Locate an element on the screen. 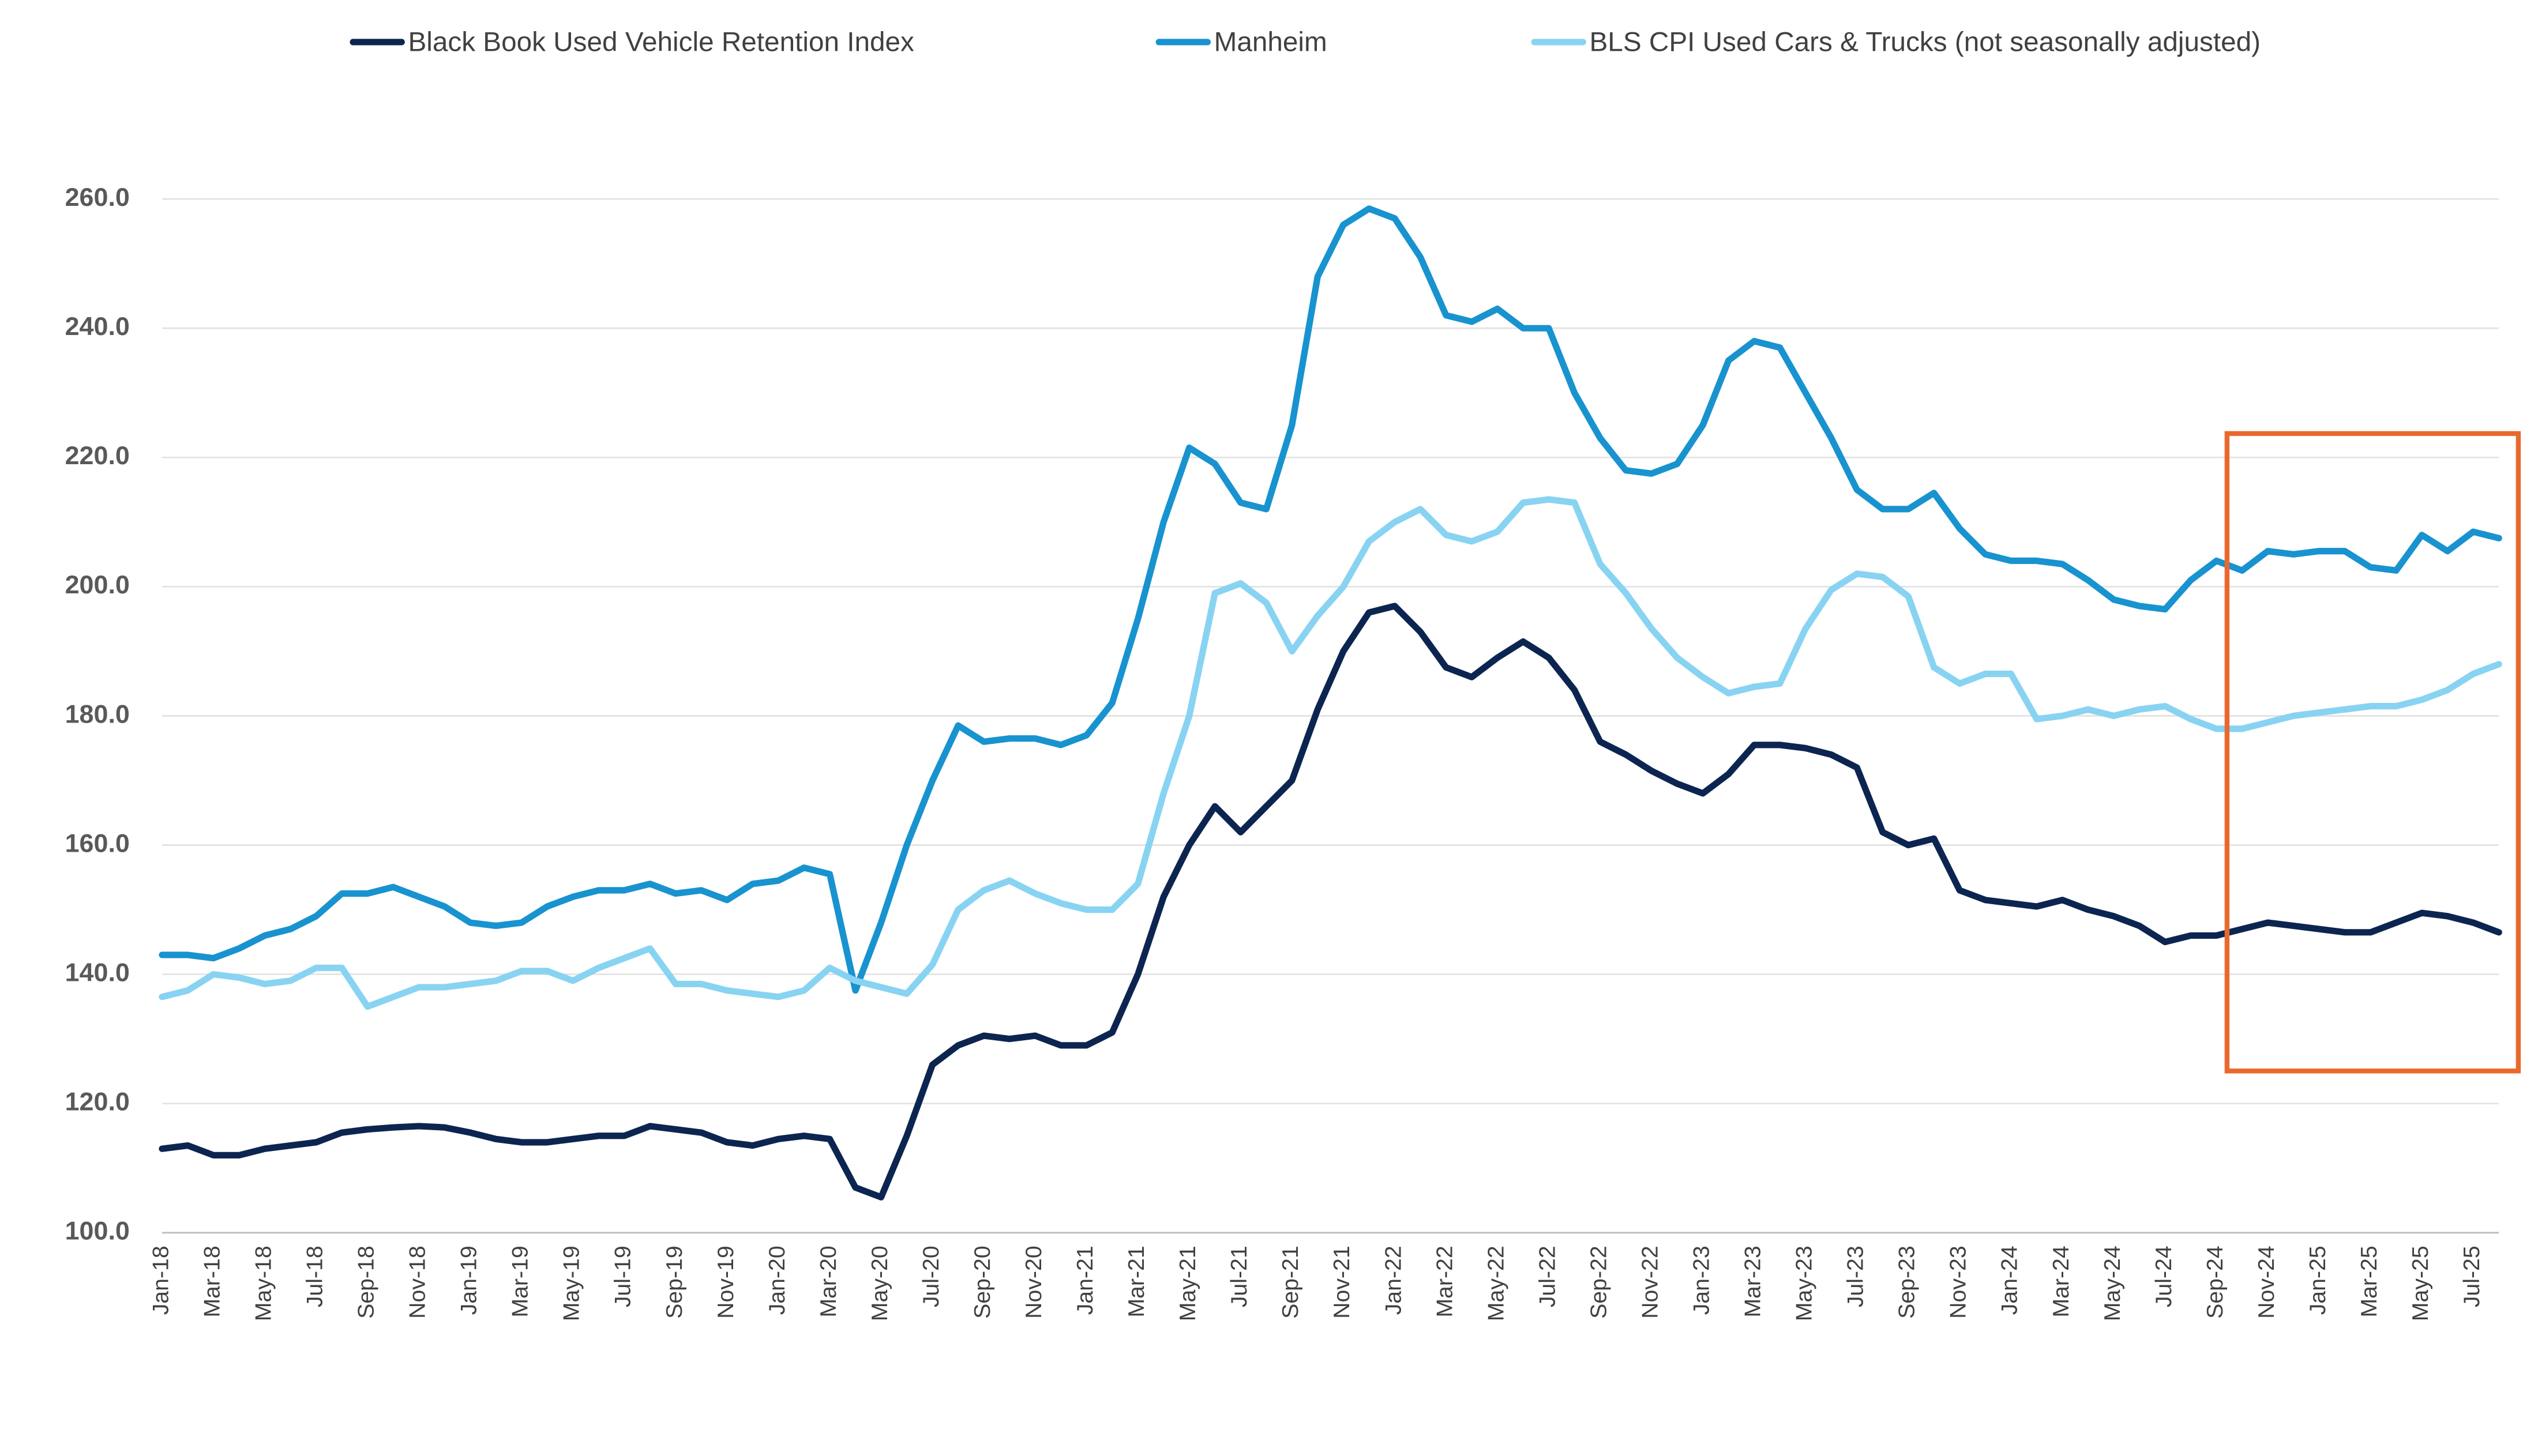 Image resolution: width=2538 pixels, height=1456 pixels. y-tick-label: 120.0 is located at coordinates (97, 1101).